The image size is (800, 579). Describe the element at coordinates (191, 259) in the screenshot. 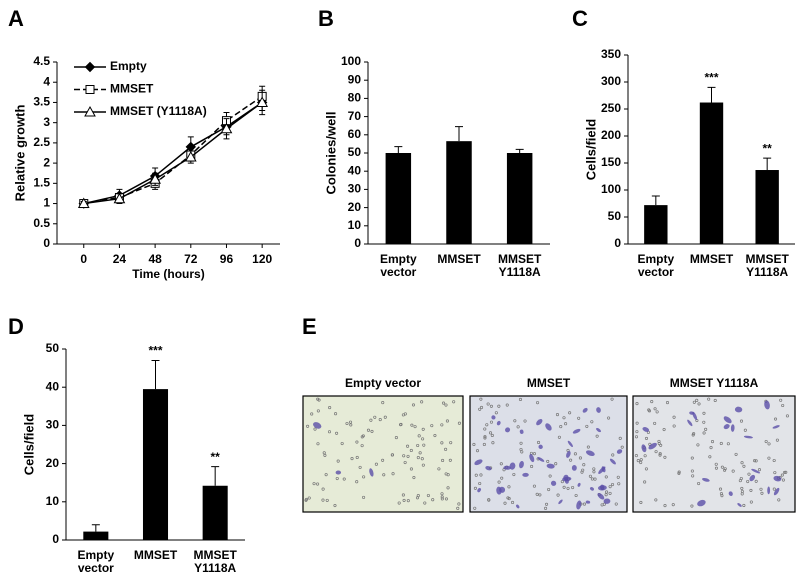

I see `x-tick-label: 72` at that location.